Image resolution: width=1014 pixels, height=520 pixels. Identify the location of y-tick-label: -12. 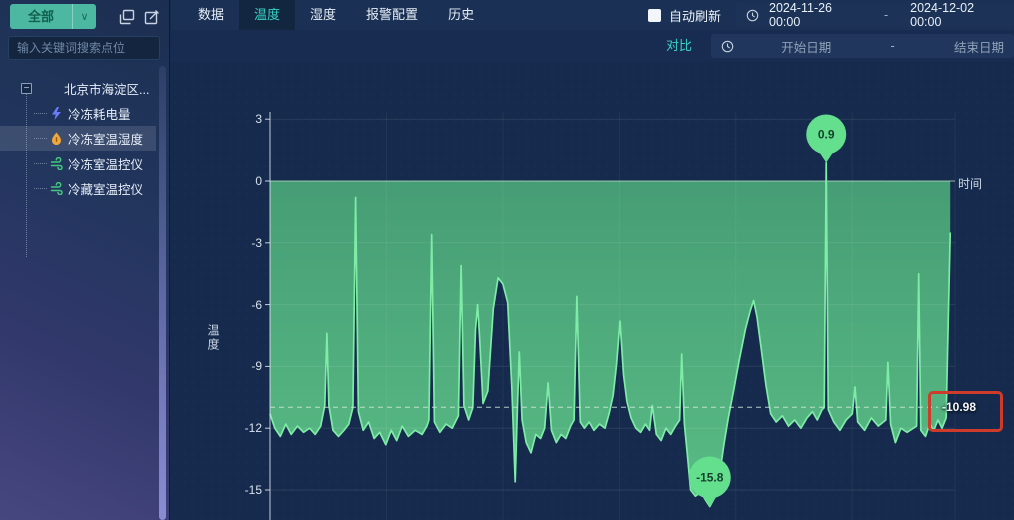
(253, 428).